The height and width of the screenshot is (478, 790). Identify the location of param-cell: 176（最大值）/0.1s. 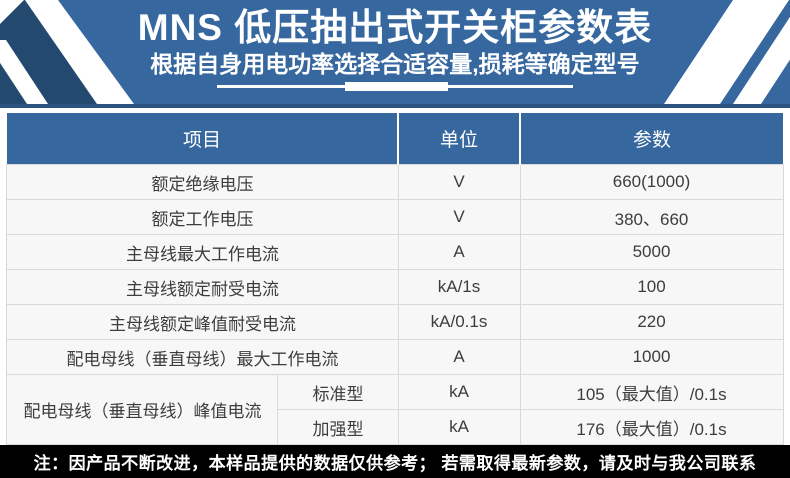
(651, 427).